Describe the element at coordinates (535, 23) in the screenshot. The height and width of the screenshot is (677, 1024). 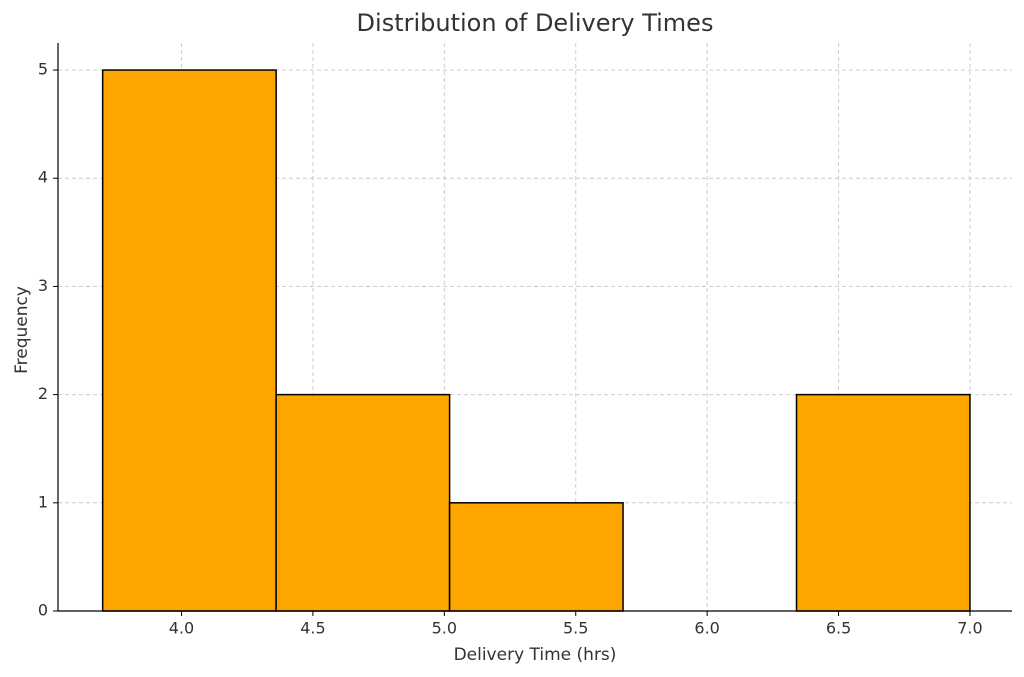
I see `chart-title: Distribution of Delivery Times` at that location.